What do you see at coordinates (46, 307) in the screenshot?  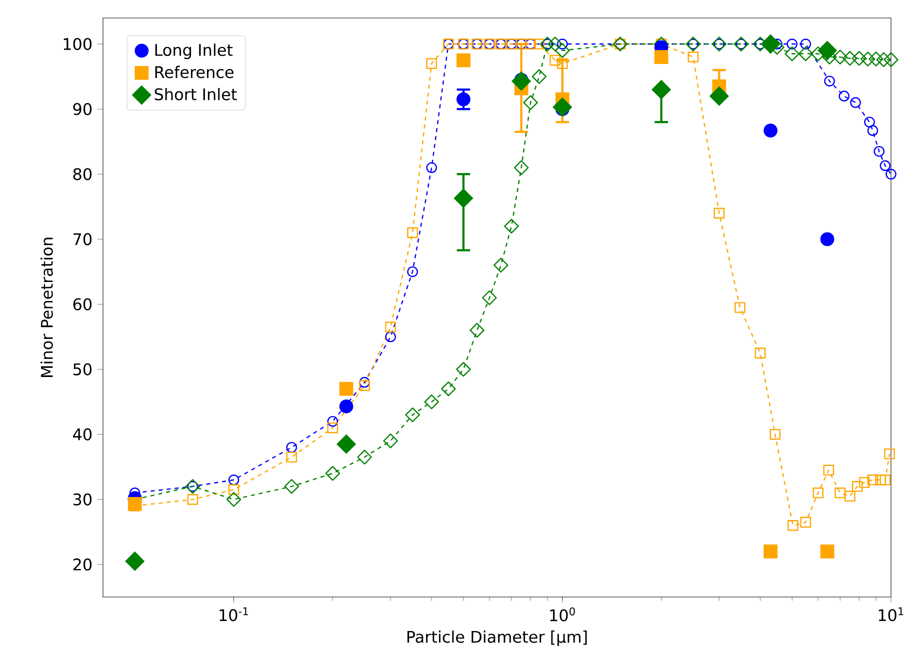 I see `y-axis-title: Minor Penetration` at bounding box center [46, 307].